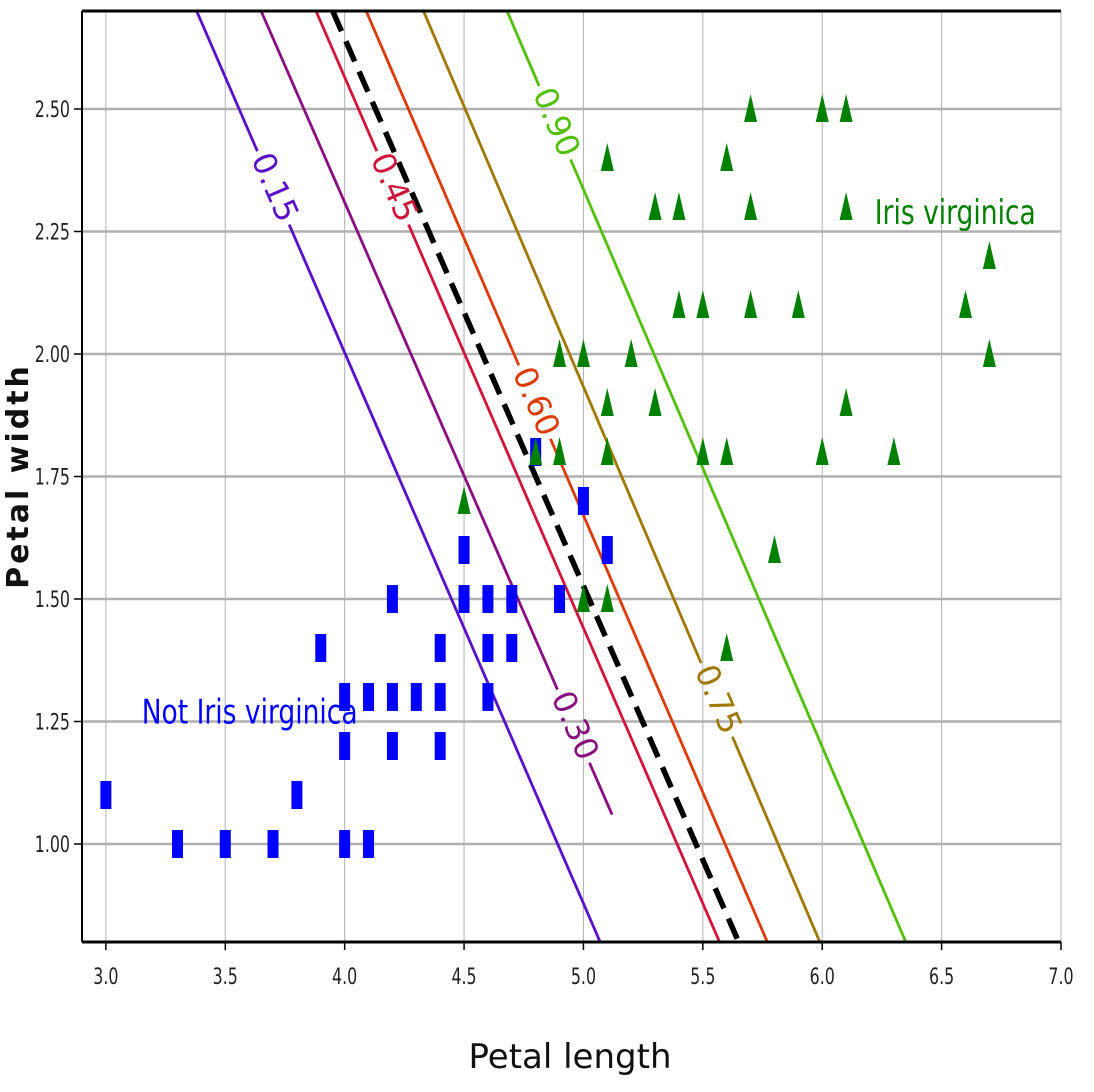 Image resolution: width=1094 pixels, height=1092 pixels. Describe the element at coordinates (52, 599) in the screenshot. I see `y-tick-label: 1.50` at that location.